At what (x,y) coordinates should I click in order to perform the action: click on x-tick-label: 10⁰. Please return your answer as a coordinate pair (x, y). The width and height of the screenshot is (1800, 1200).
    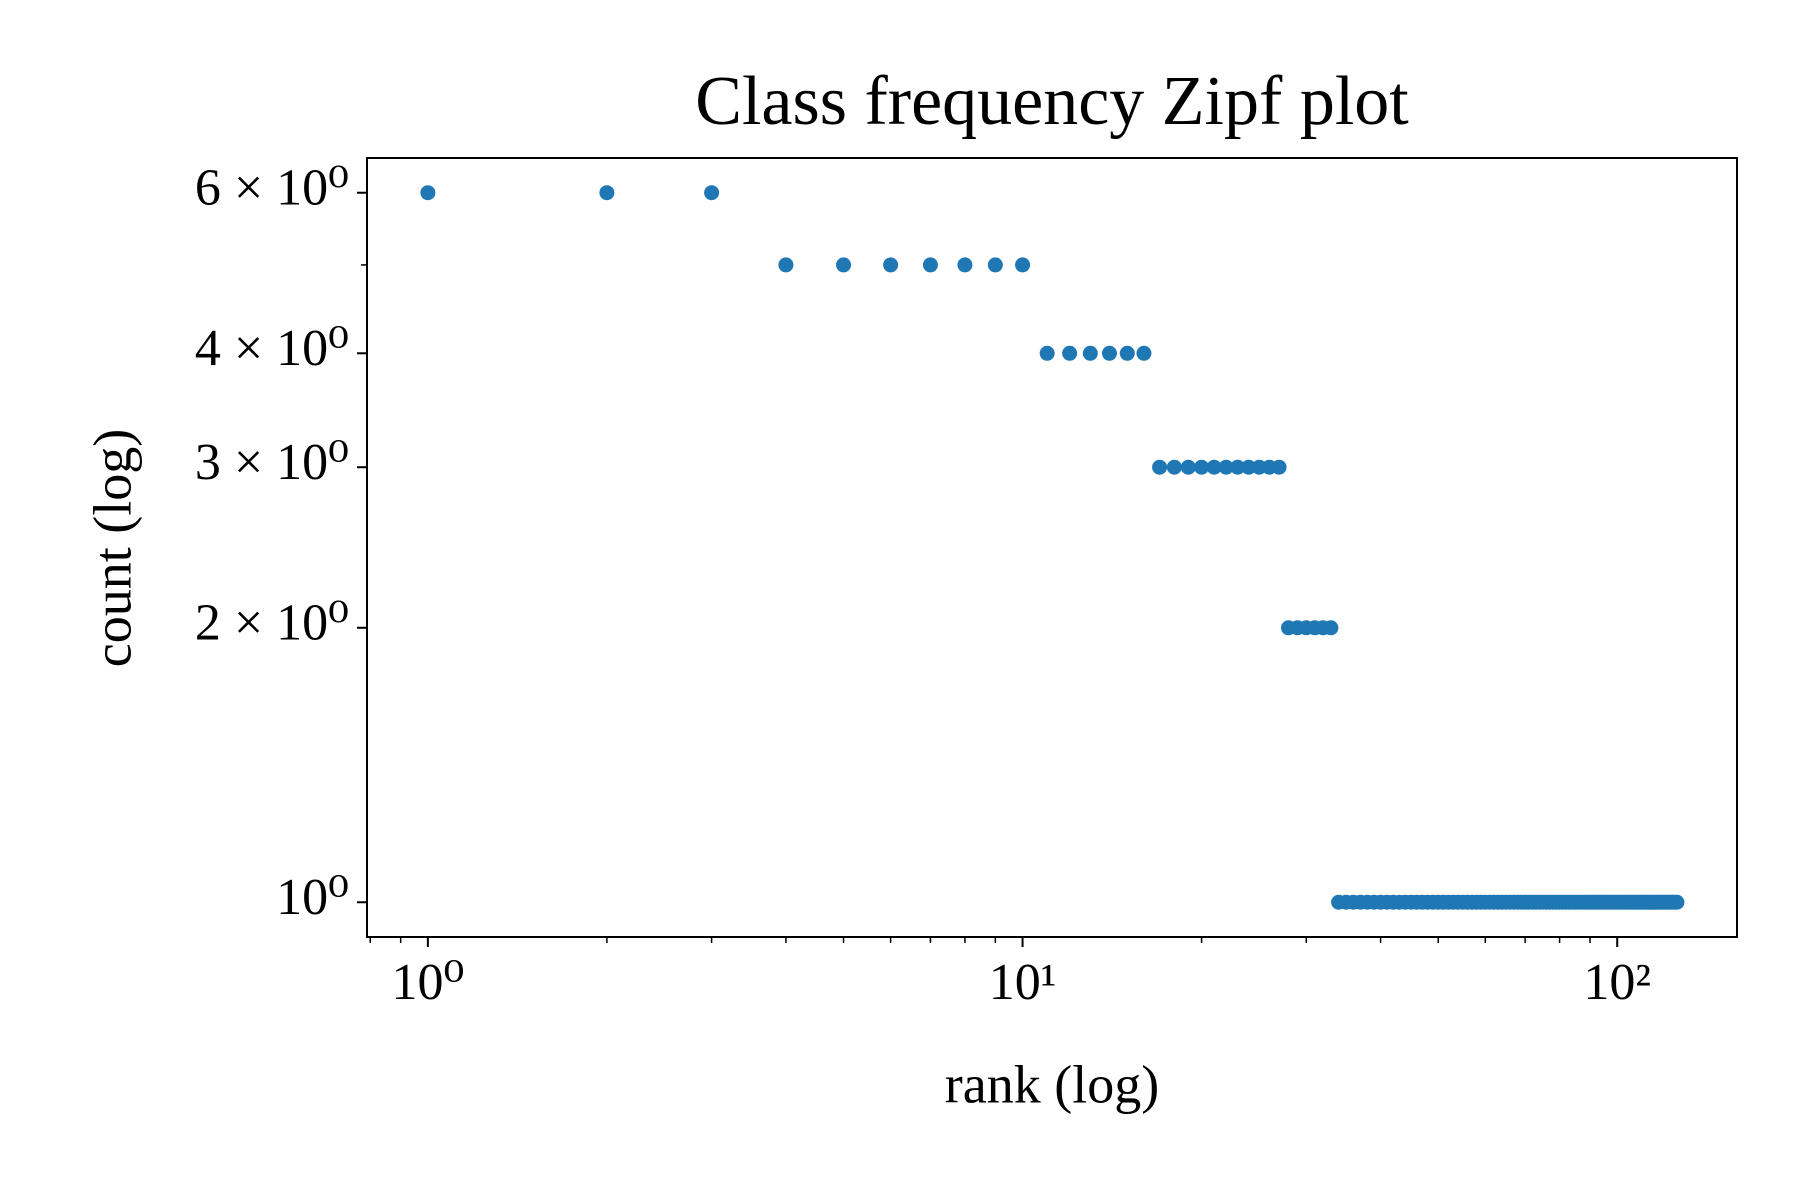
    Looking at the image, I should click on (427, 982).